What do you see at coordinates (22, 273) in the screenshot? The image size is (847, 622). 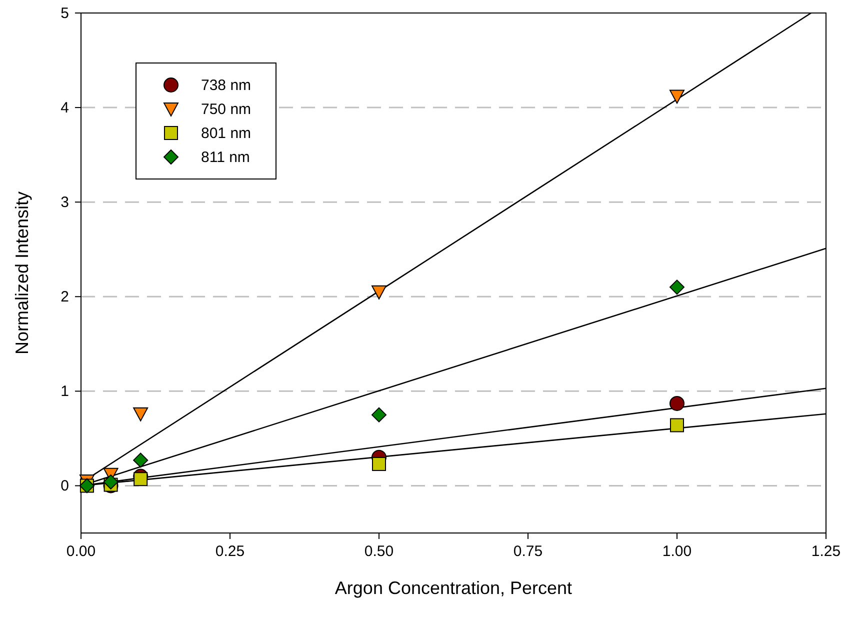 I see `y-axis-title: Normalized Intensity` at bounding box center [22, 273].